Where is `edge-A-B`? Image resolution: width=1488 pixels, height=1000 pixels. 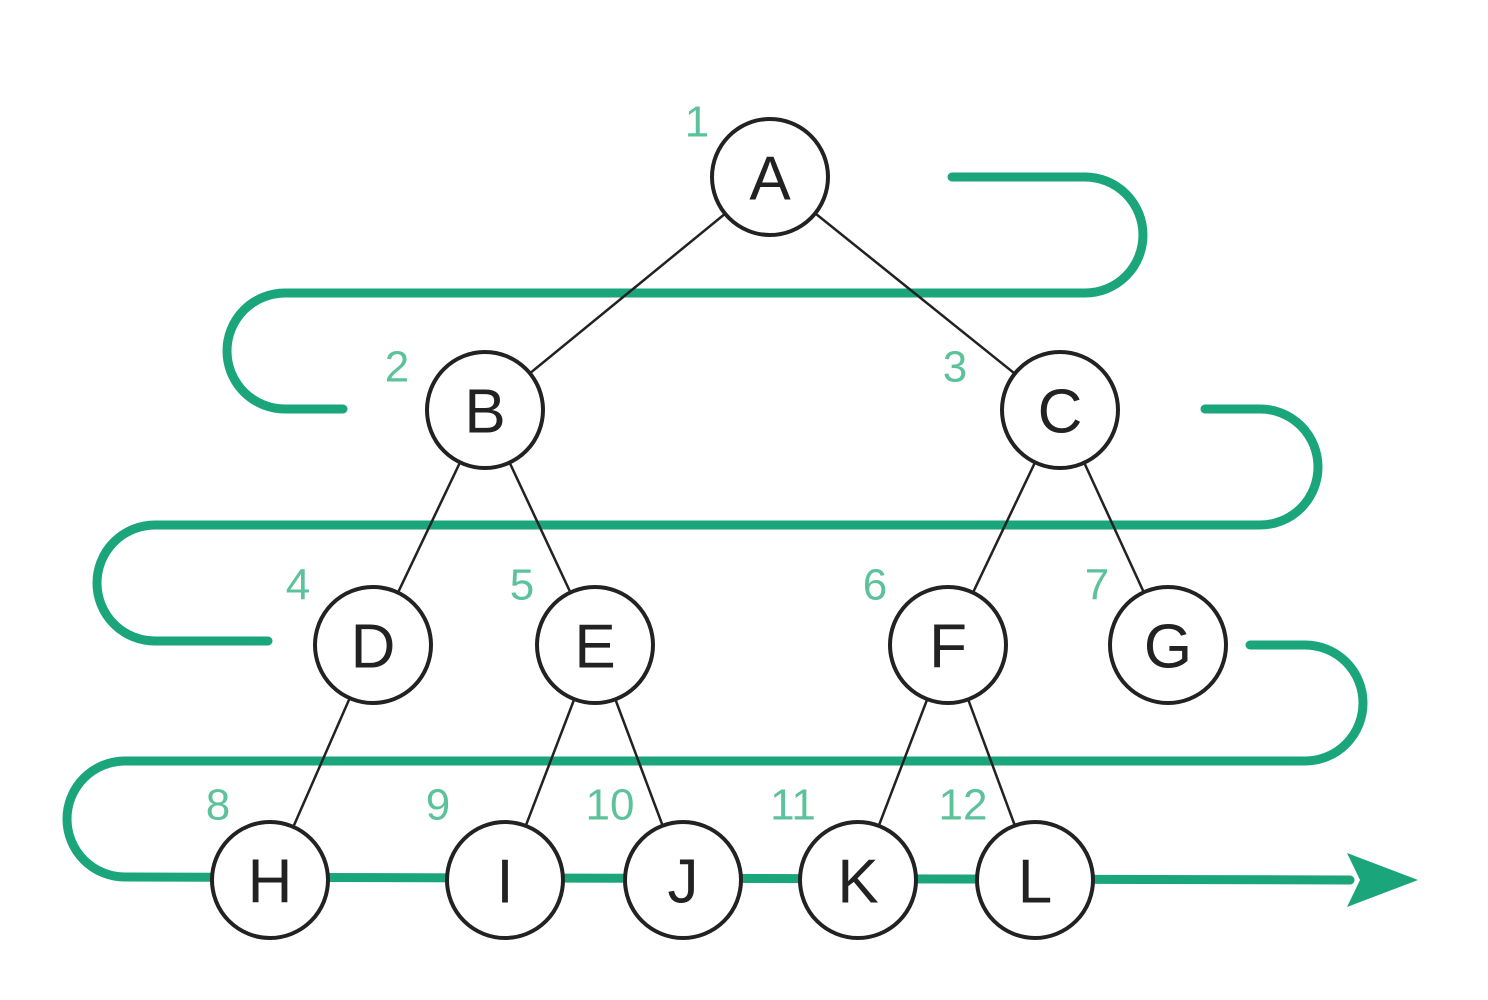 edge-A-B is located at coordinates (627, 293).